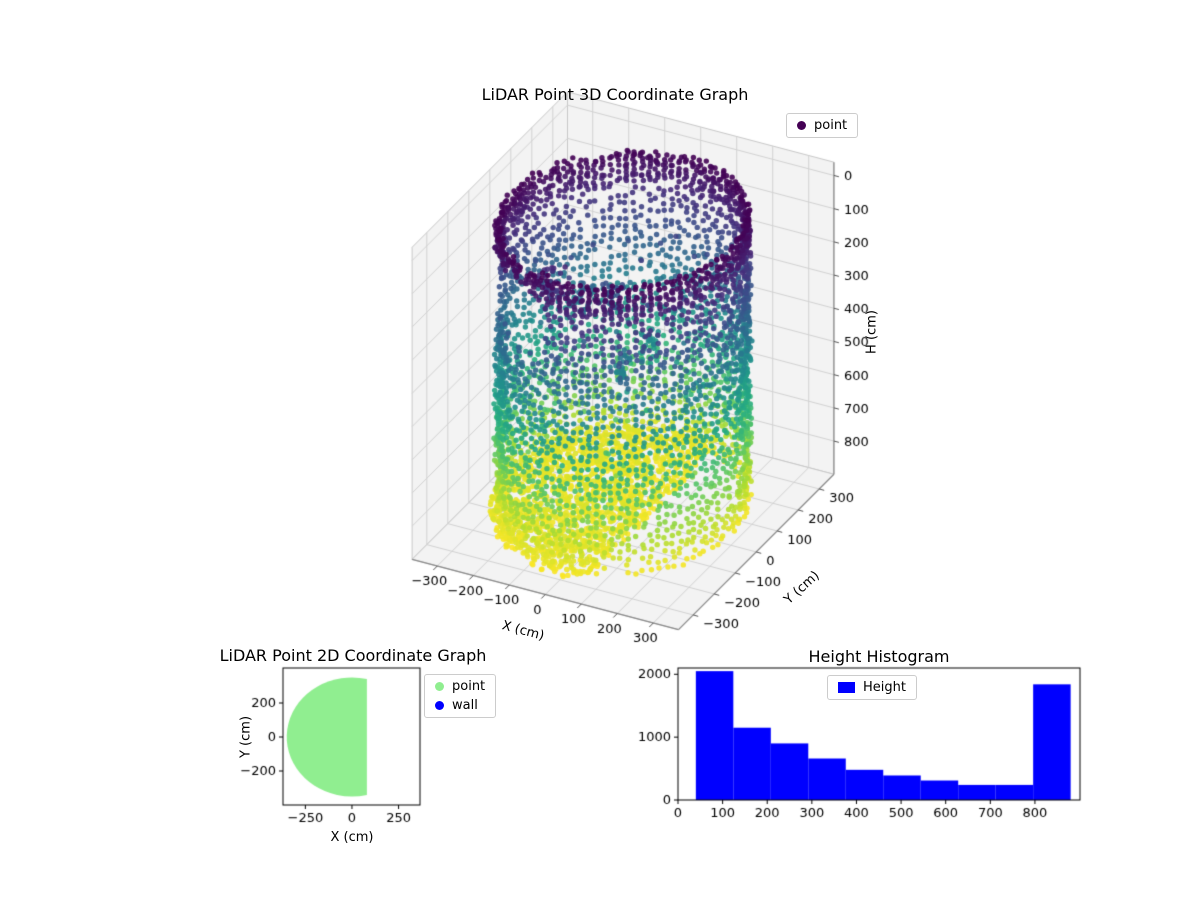  I want to click on wall-marker-icon, so click(439, 705).